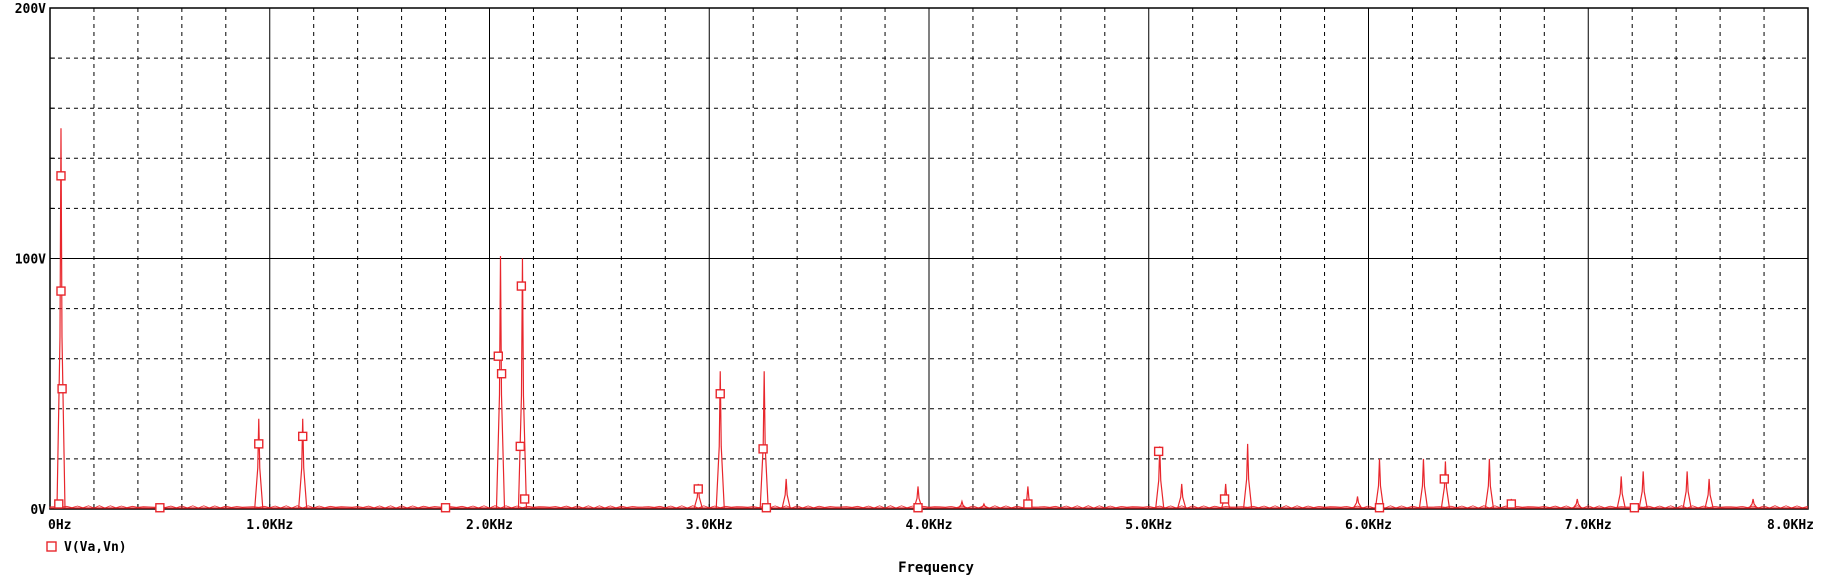 Image resolution: width=1821 pixels, height=580 pixels. What do you see at coordinates (936, 568) in the screenshot?
I see `x-axis-title: Frequency` at bounding box center [936, 568].